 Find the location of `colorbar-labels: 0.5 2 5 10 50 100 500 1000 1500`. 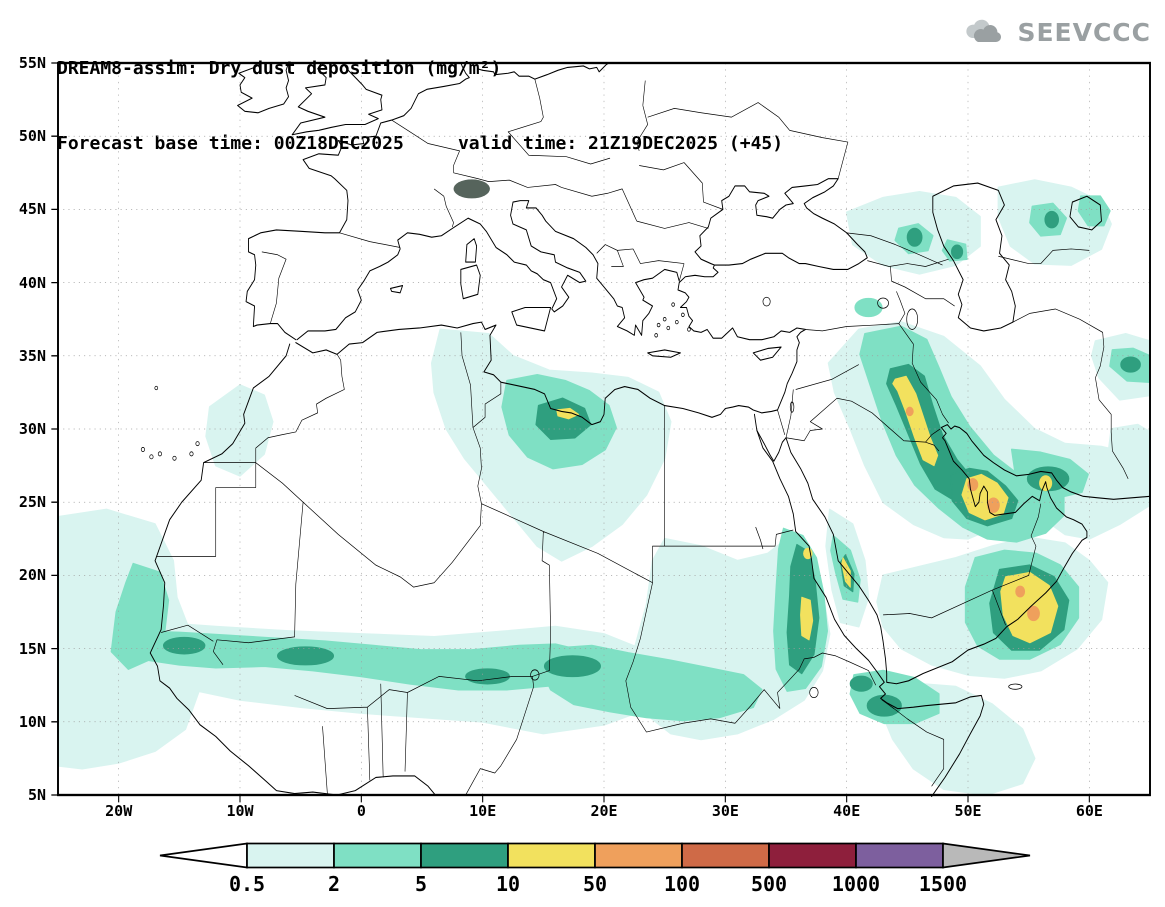

colorbar-labels: 0.5 2 5 10 50 100 500 1000 1500 is located at coordinates (595, 884).